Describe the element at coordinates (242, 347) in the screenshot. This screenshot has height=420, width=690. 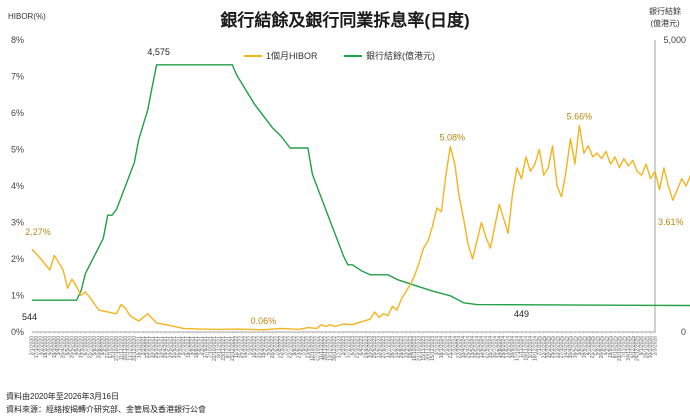
I see `x-tick-label: 26/1/2022` at that location.